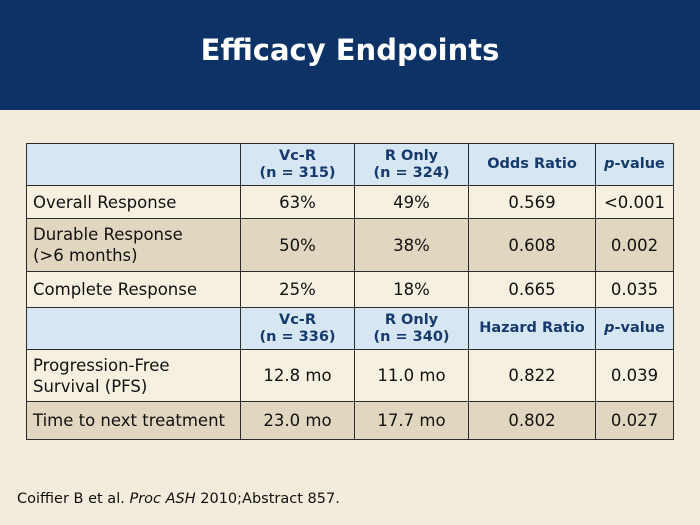 The height and width of the screenshot is (525, 700). I want to click on vcr-value: 23.0 mo, so click(297, 420).